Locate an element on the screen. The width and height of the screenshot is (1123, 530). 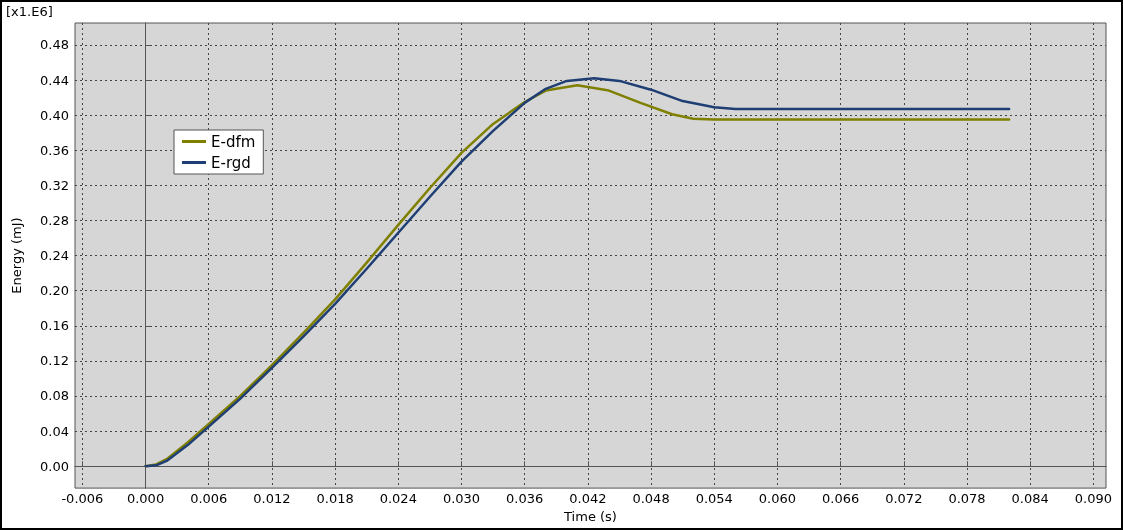
y-axis-title: Energy (mJ) is located at coordinates (16, 255).